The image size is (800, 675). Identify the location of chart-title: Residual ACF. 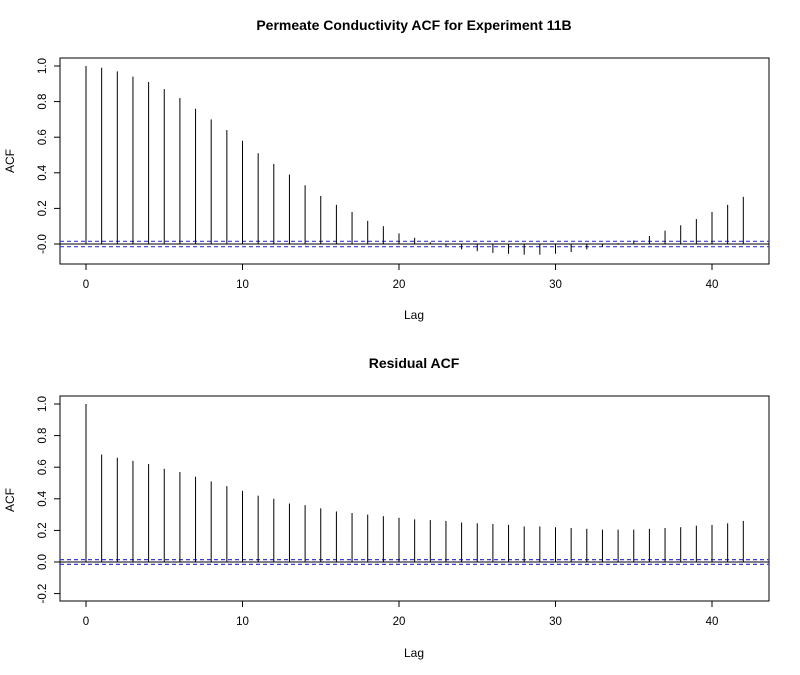
(414, 363).